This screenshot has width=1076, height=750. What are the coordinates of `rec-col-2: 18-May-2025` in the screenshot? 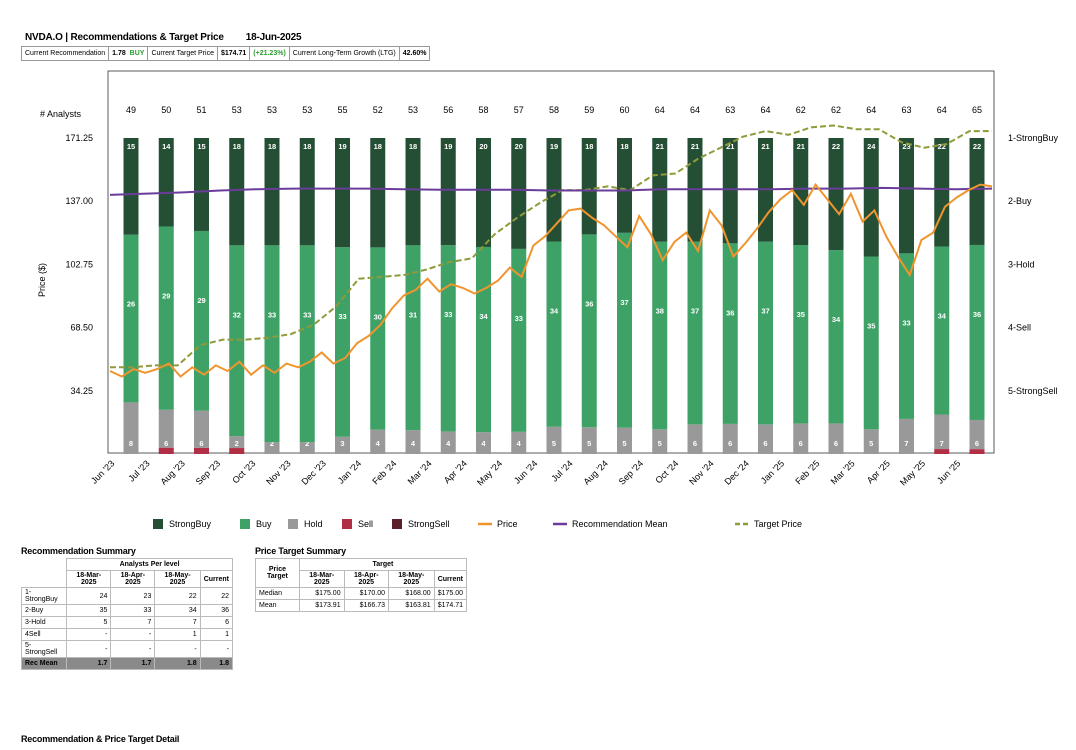 It's located at (177, 579).